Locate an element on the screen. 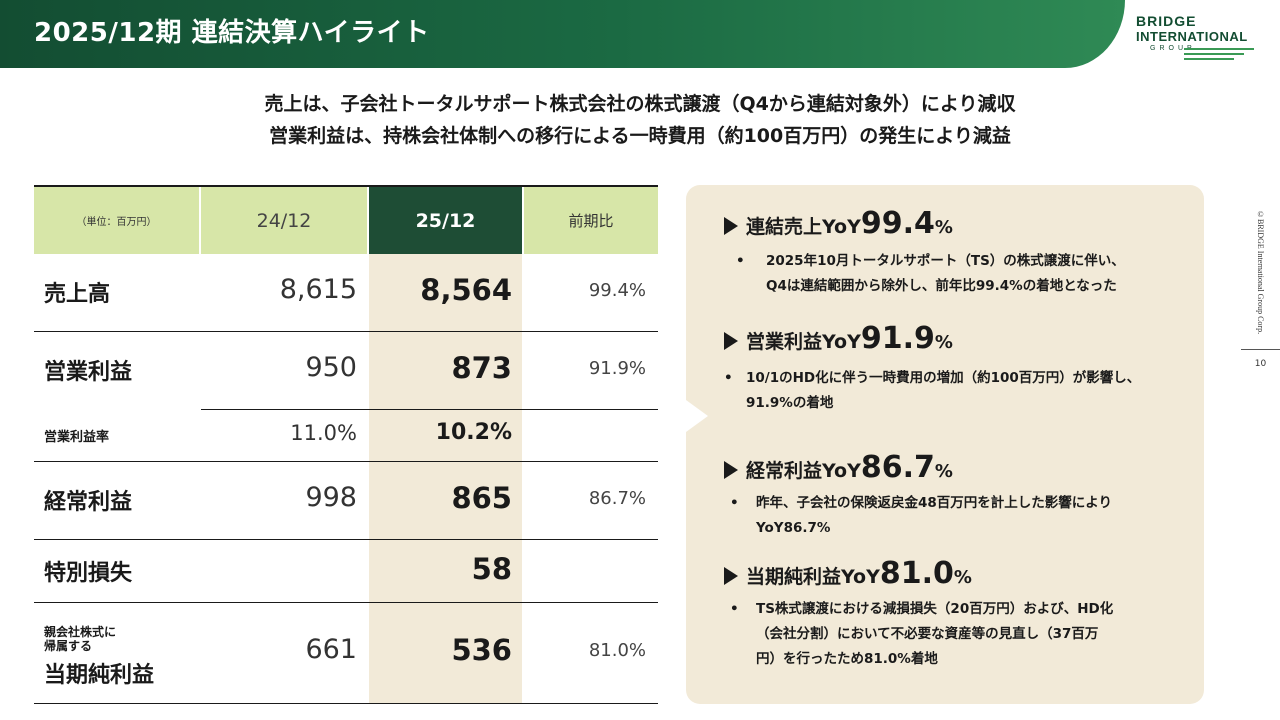 The image size is (1280, 720). logo-line2: INTERNATIONAL is located at coordinates (1192, 36).